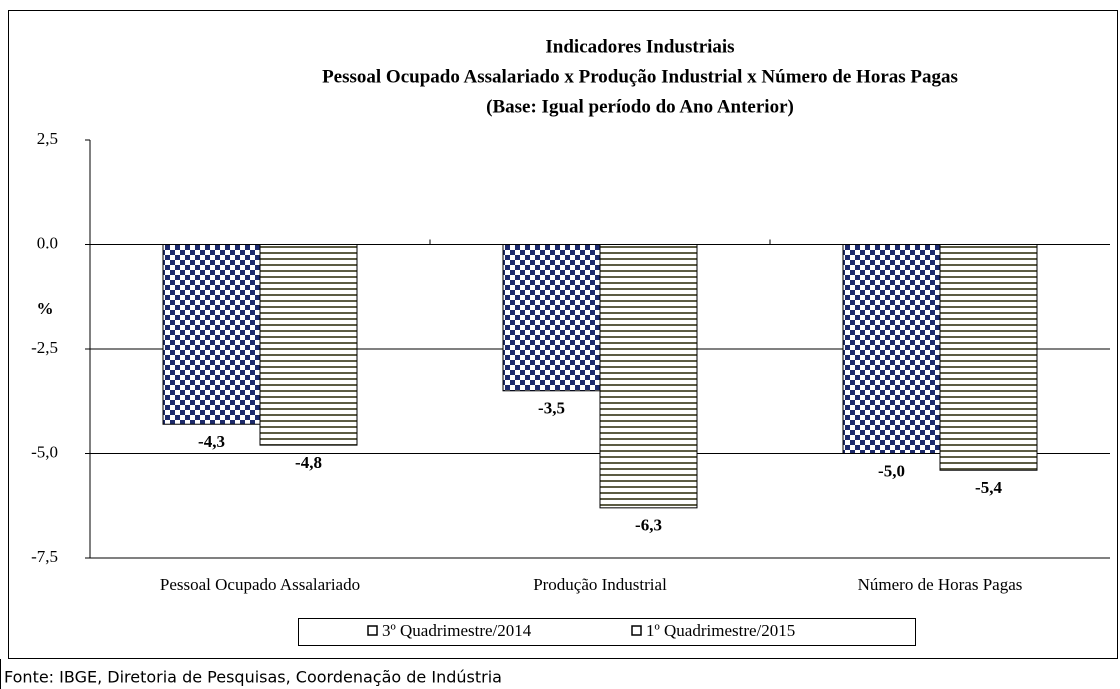  What do you see at coordinates (47, 242) in the screenshot?
I see `y-tick-label: 0.0` at bounding box center [47, 242].